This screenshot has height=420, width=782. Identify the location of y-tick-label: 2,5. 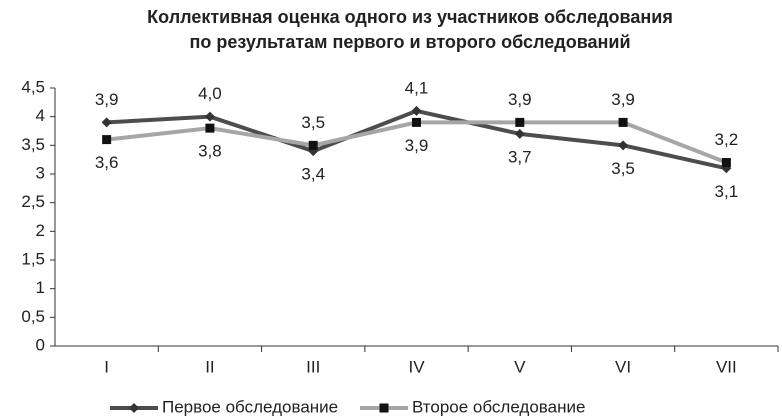
(33, 201).